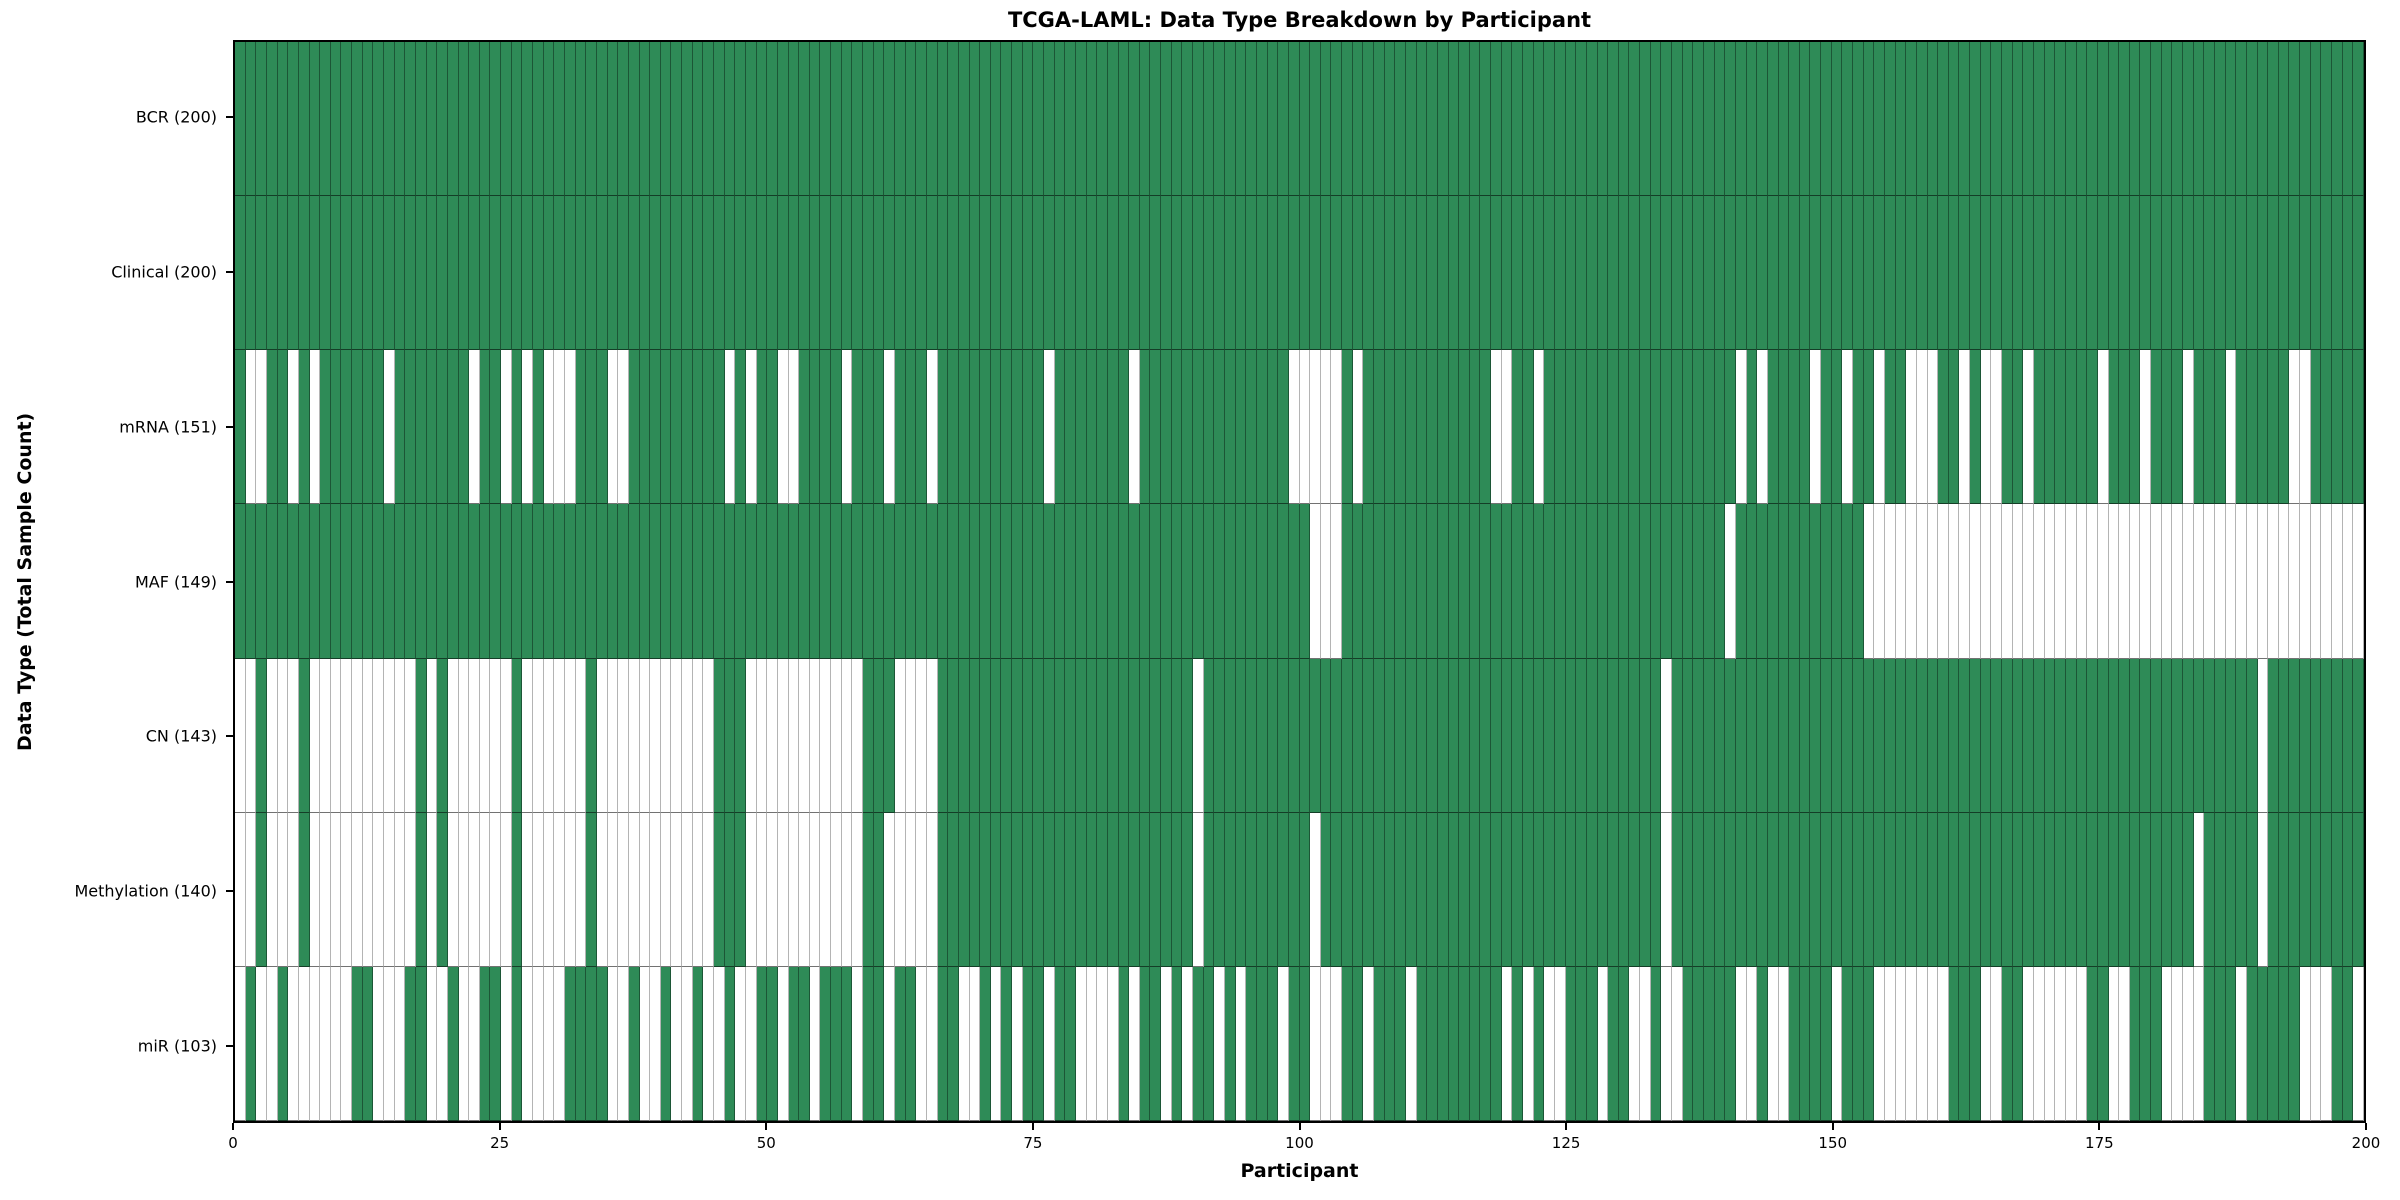 The height and width of the screenshot is (1200, 2400). I want to click on x-tick-label: 200, so click(2366, 1143).